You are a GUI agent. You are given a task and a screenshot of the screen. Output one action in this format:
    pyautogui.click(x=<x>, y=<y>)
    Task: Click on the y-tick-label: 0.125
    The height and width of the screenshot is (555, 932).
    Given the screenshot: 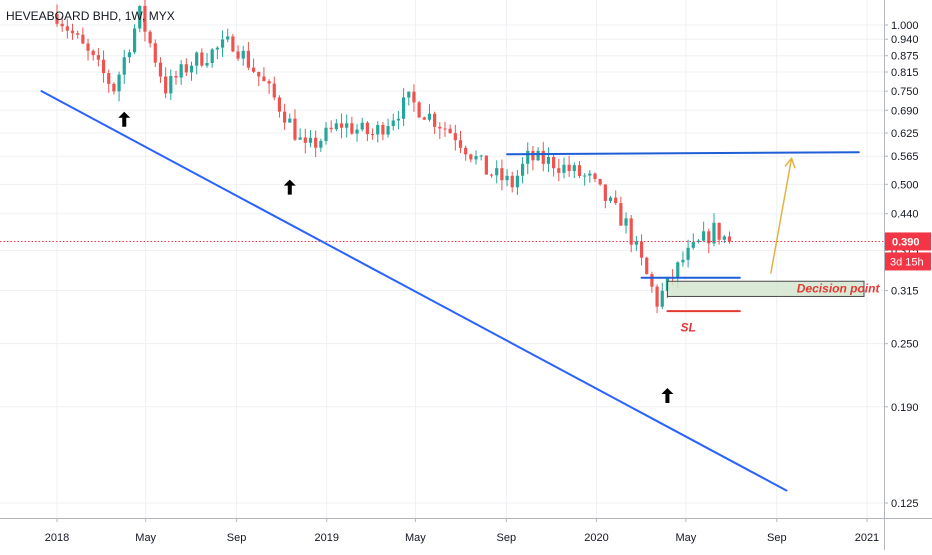 What is the action you would take?
    pyautogui.click(x=905, y=504)
    